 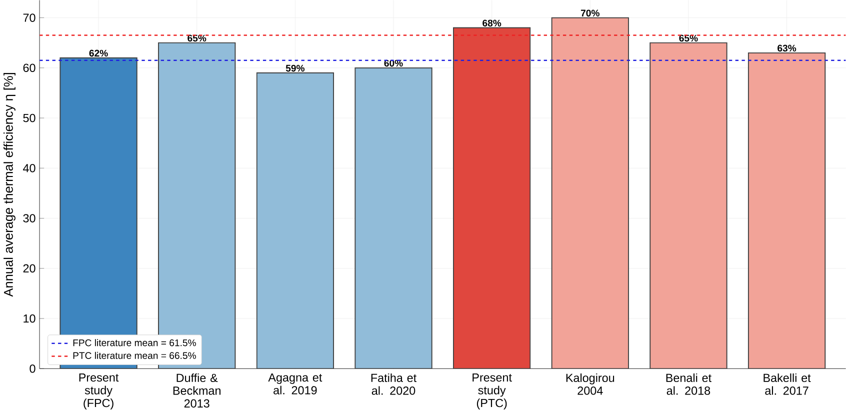 I want to click on y-tick-label: 10, so click(x=30, y=318).